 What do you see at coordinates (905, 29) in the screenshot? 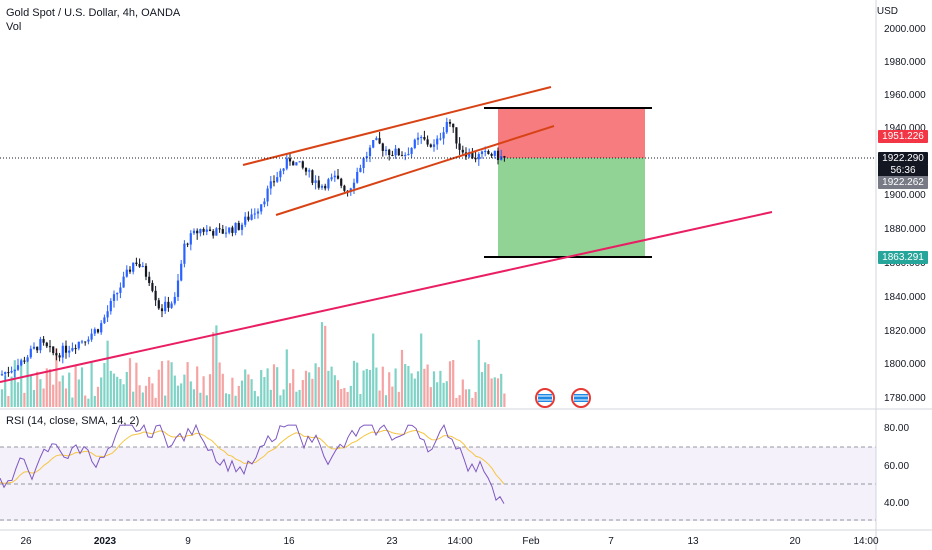
I see `price-tick-label: 2000.000` at bounding box center [905, 29].